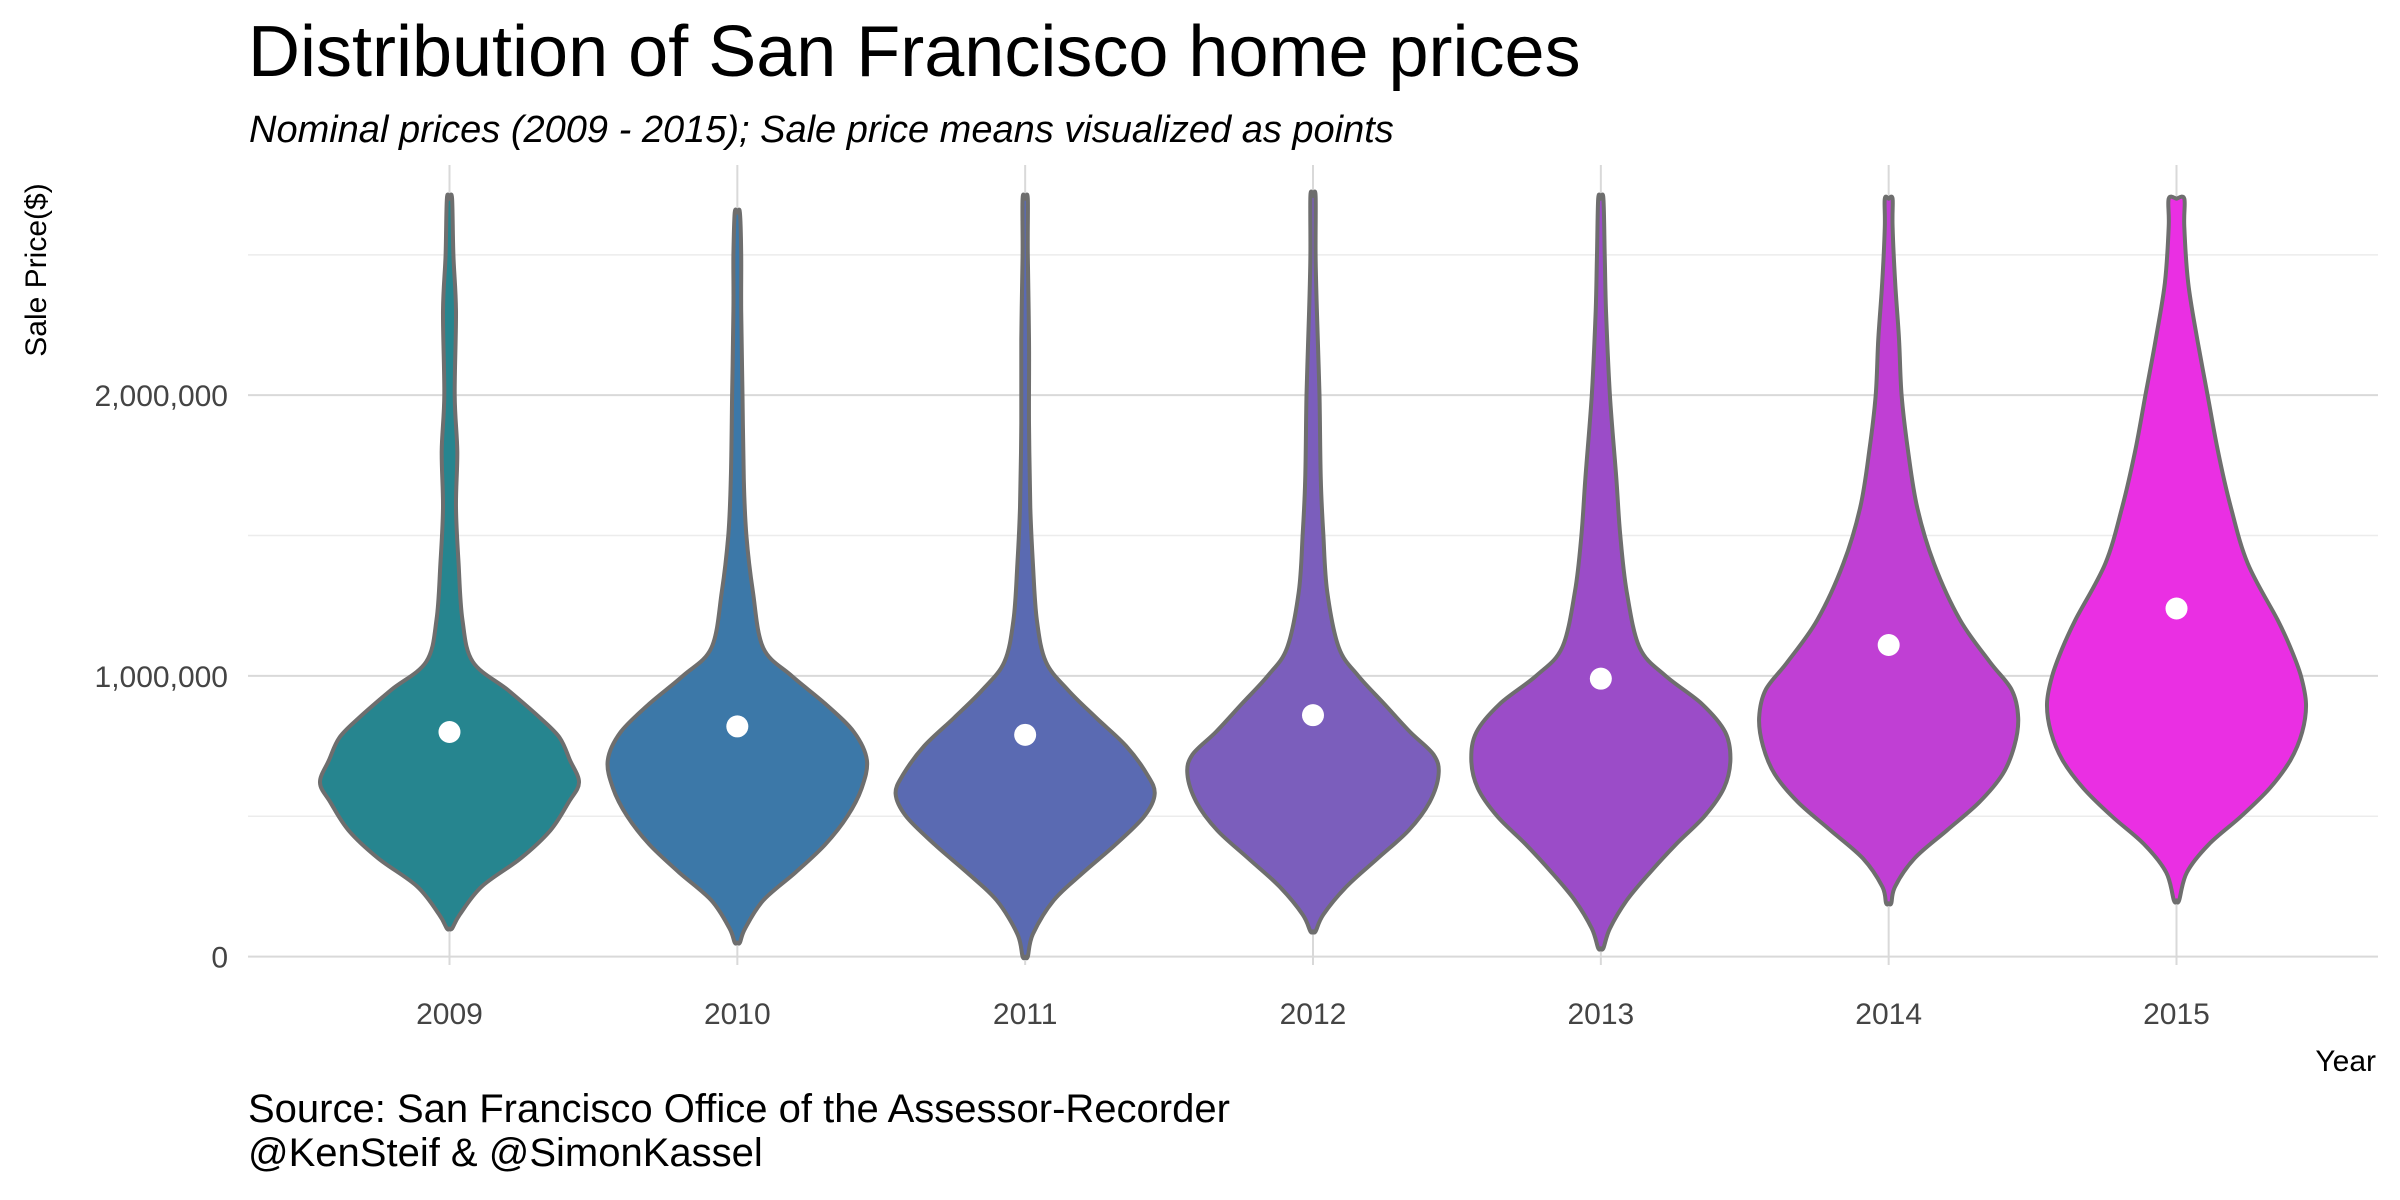 The height and width of the screenshot is (1200, 2400). Describe the element at coordinates (1313, 715) in the screenshot. I see `mean-point-2012` at that location.